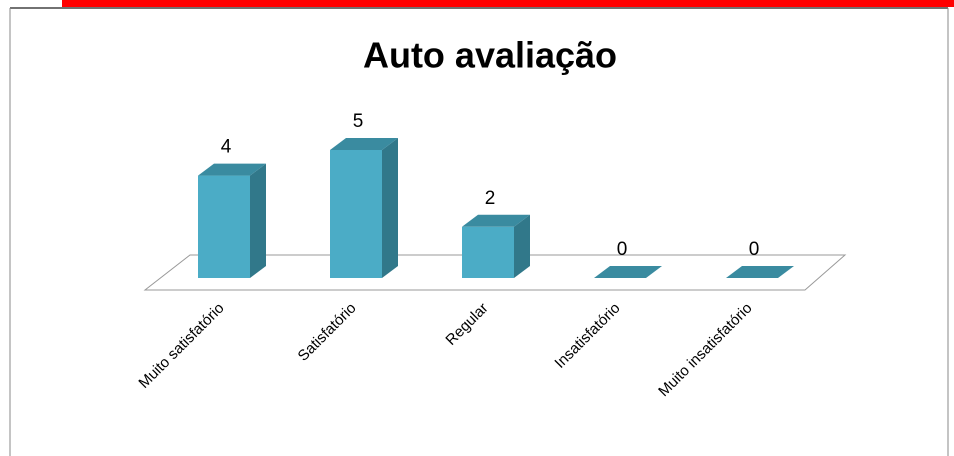  What do you see at coordinates (508, 3) in the screenshot?
I see `top-band` at bounding box center [508, 3].